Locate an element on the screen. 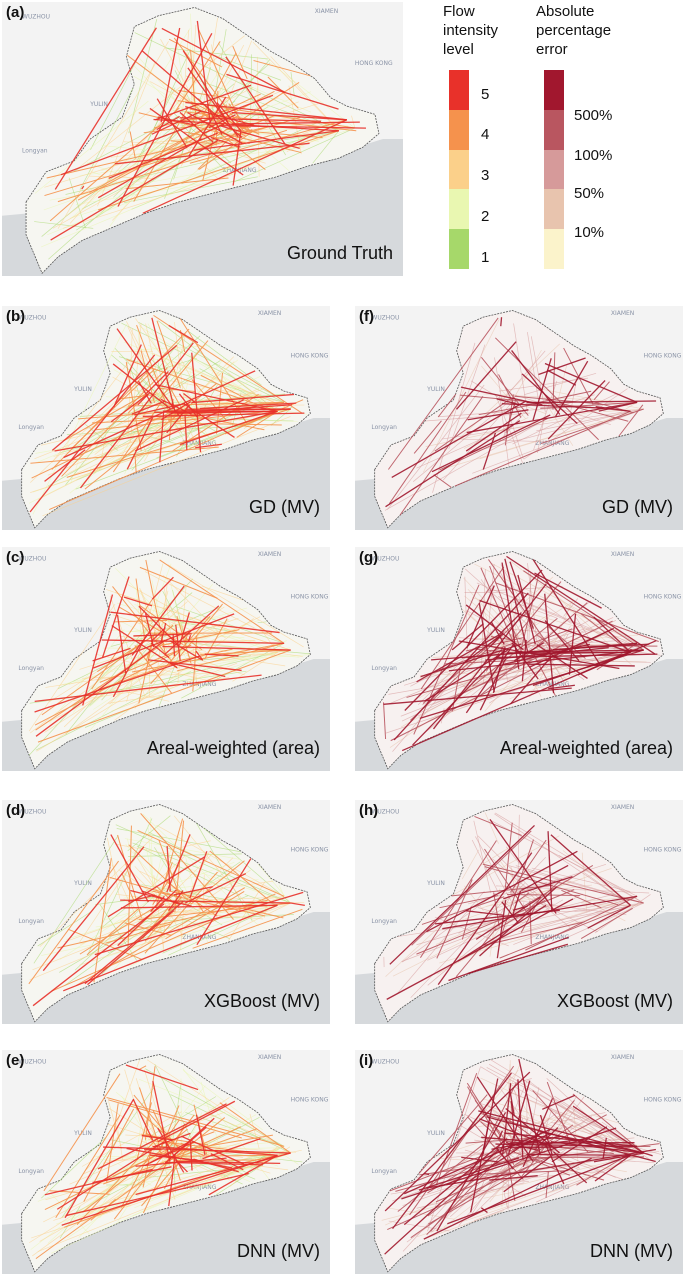 The width and height of the screenshot is (685, 1275). place-name-label: ZHANJIANG is located at coordinates (199, 937).